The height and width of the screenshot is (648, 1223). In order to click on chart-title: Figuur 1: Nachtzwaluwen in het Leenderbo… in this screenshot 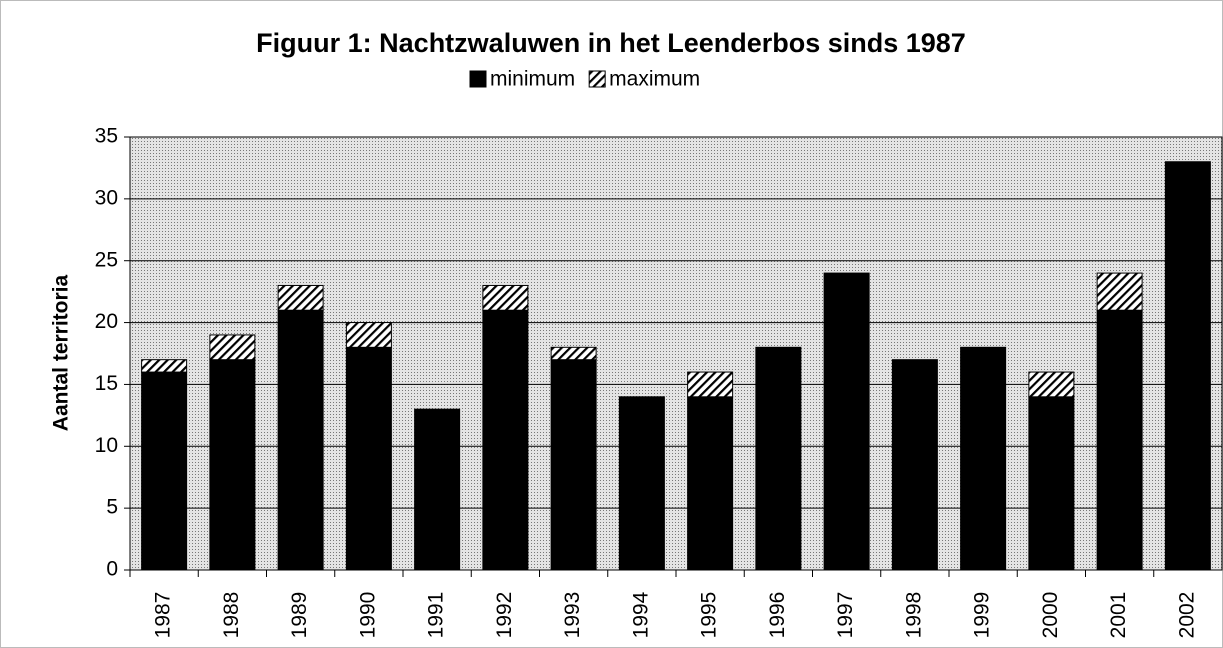, I will do `click(611, 43)`.